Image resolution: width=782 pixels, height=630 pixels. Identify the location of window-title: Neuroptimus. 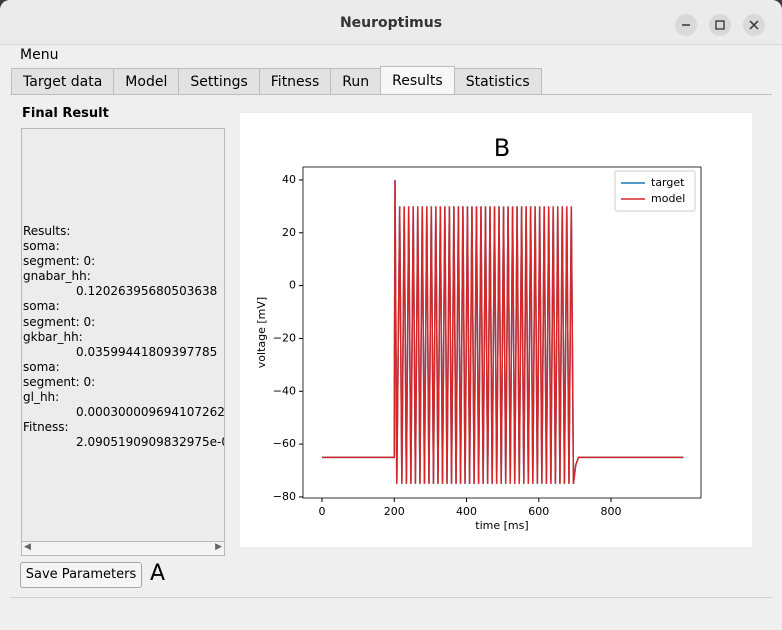
(391, 23).